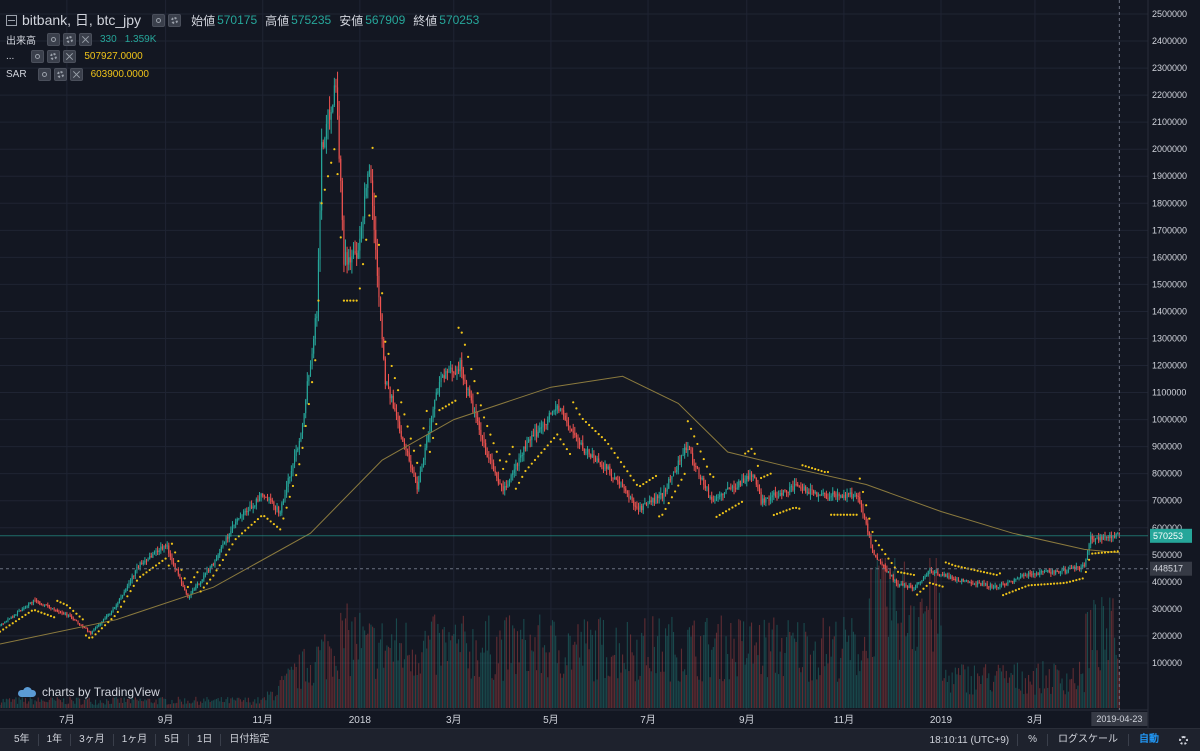  Describe the element at coordinates (1183, 740) in the screenshot. I see `settings-gear-icon` at that location.